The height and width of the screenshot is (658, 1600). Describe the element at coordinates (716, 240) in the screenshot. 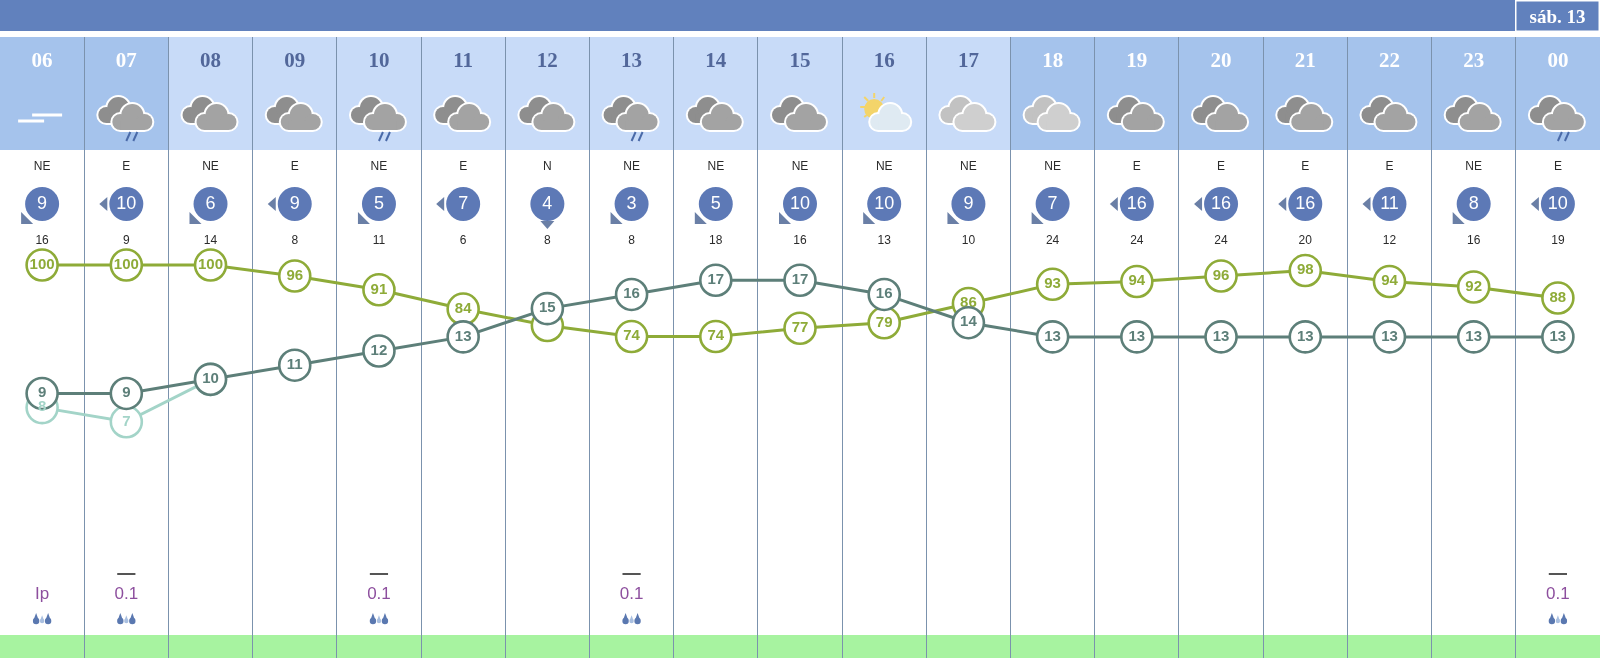

I see `data-label: 18` at that location.